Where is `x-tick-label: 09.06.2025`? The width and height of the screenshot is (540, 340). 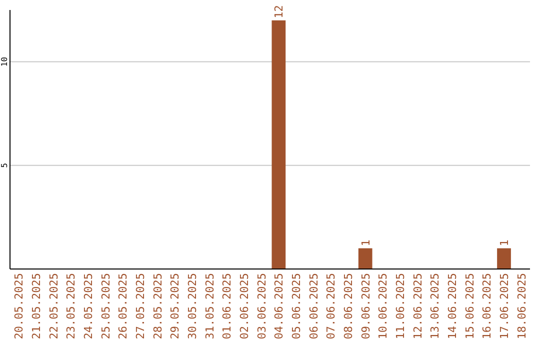 x-tick-label: 09.06.2025 is located at coordinates (365, 306).